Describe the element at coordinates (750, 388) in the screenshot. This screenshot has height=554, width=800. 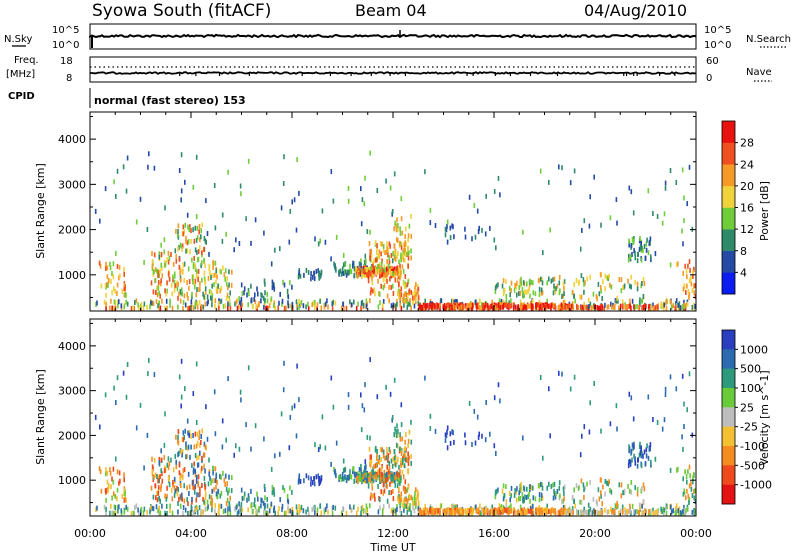
I see `colorbar-tick-label: 100` at that location.